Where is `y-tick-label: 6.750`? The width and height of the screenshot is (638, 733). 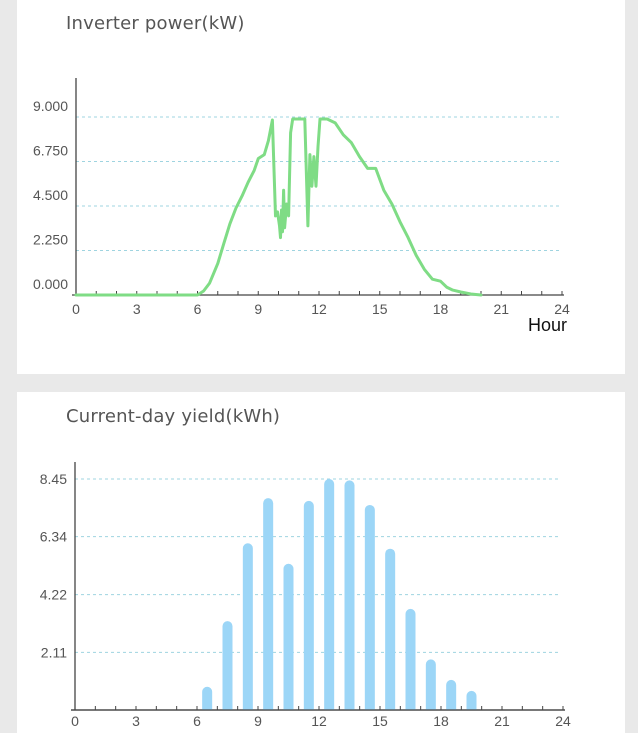
y-tick-label: 6.750 is located at coordinates (50, 151).